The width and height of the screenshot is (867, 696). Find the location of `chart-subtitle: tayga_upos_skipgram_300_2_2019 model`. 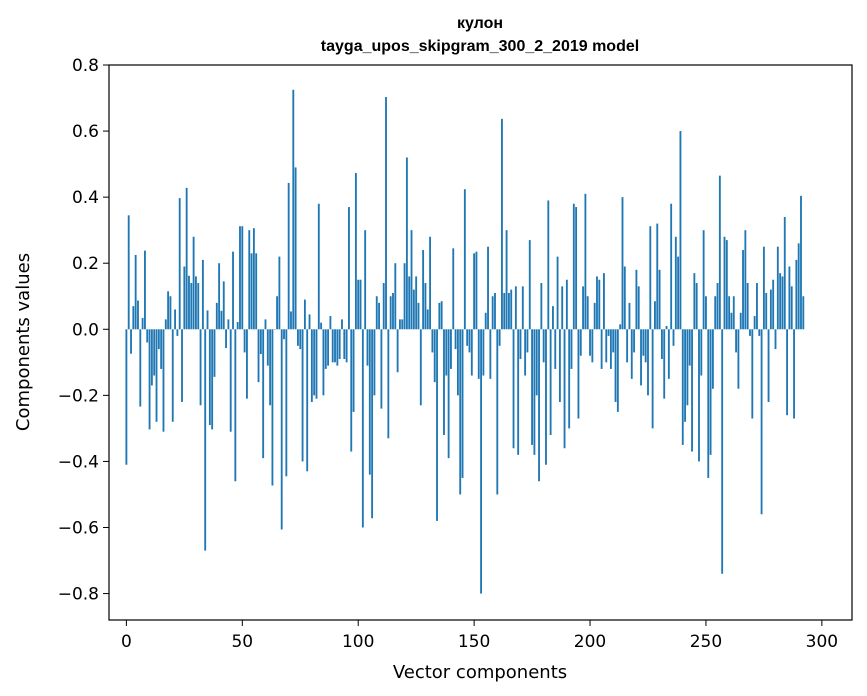

chart-subtitle: tayga_upos_skipgram_300_2_2019 model is located at coordinates (480, 46).